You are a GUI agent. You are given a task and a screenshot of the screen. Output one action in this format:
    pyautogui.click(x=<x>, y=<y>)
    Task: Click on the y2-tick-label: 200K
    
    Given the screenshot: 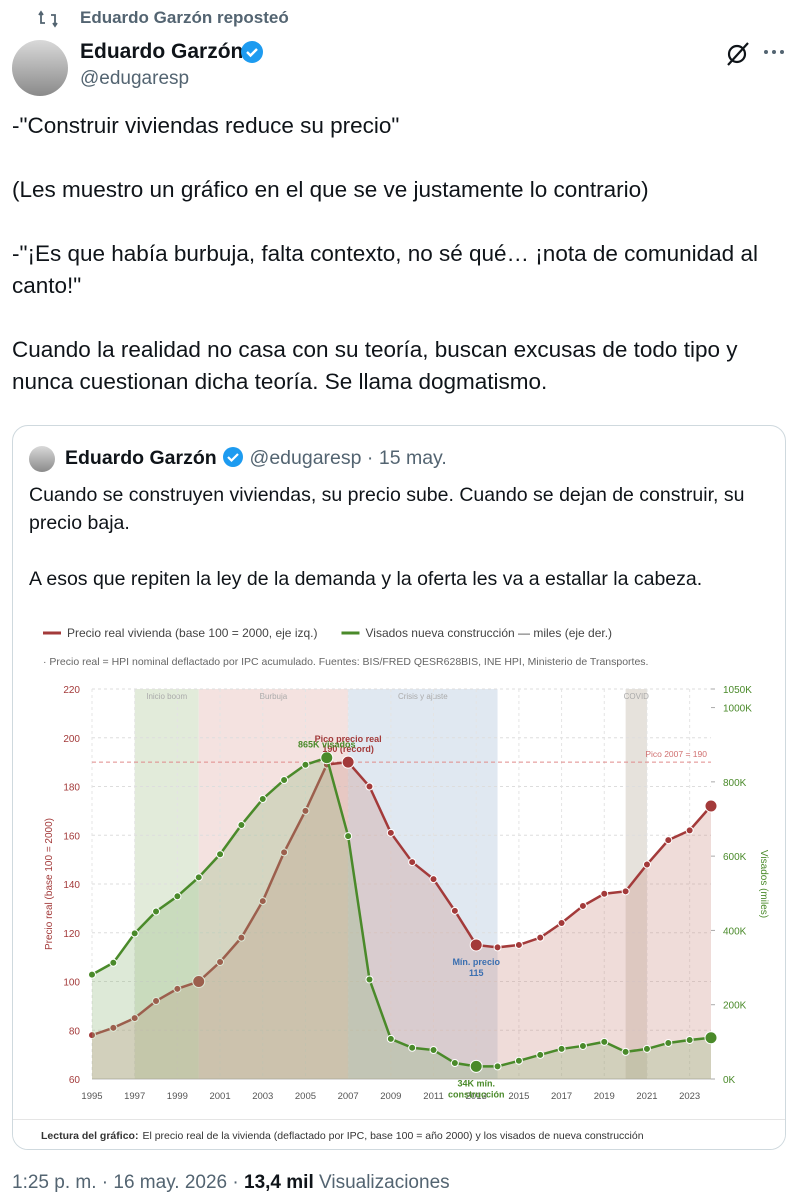 What is the action you would take?
    pyautogui.click(x=735, y=1006)
    